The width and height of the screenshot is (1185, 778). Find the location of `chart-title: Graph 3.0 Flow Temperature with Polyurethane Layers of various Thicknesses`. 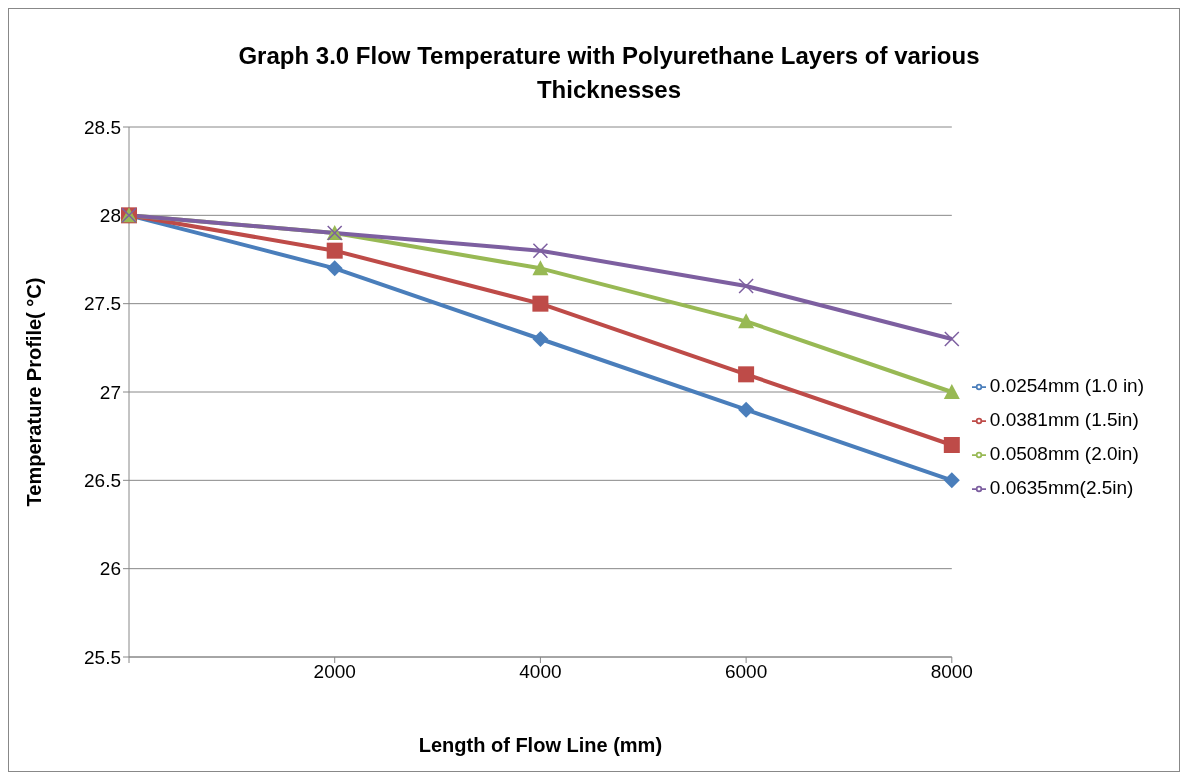

chart-title: Graph 3.0 Flow Temperature with Polyurethane Layers of various Thicknesses is located at coordinates (609, 73).